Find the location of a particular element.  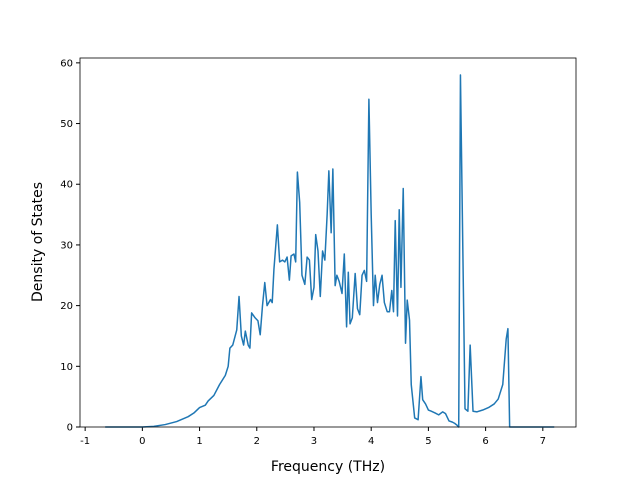

x-tick-label: 3 is located at coordinates (314, 441).